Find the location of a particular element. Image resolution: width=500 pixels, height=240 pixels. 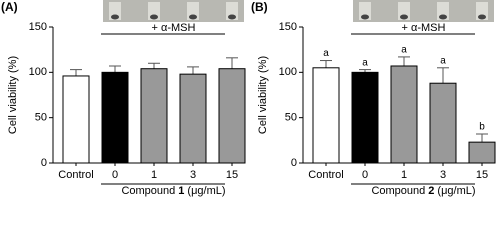

x-axis-label: Compound 1 (μg/mL) is located at coordinates (173, 191).